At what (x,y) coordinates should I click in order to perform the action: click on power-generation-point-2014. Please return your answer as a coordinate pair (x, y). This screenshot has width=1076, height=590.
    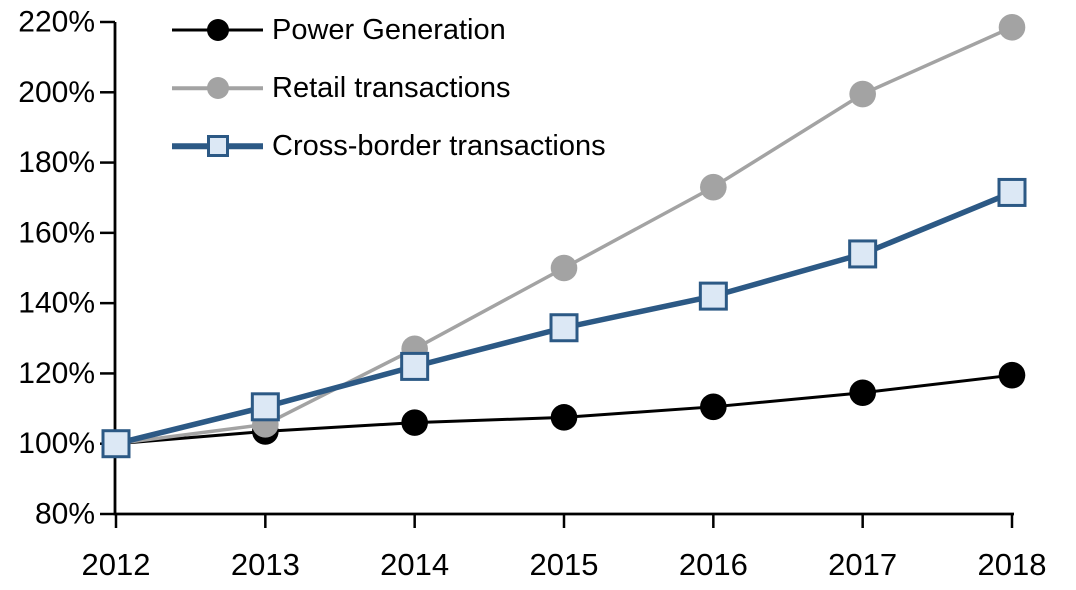
    Looking at the image, I should click on (414, 422).